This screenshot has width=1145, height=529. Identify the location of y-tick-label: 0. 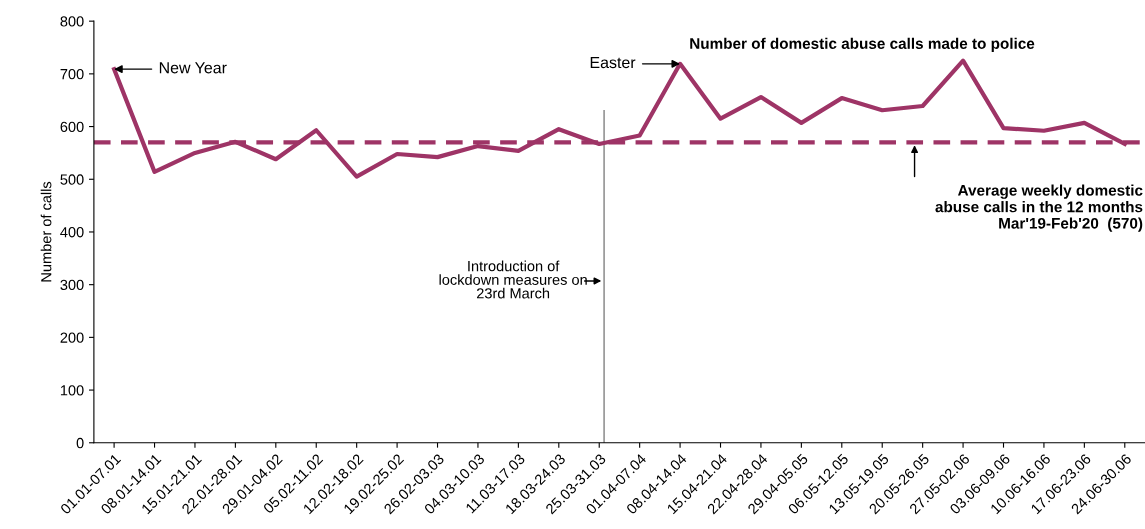
(80, 443).